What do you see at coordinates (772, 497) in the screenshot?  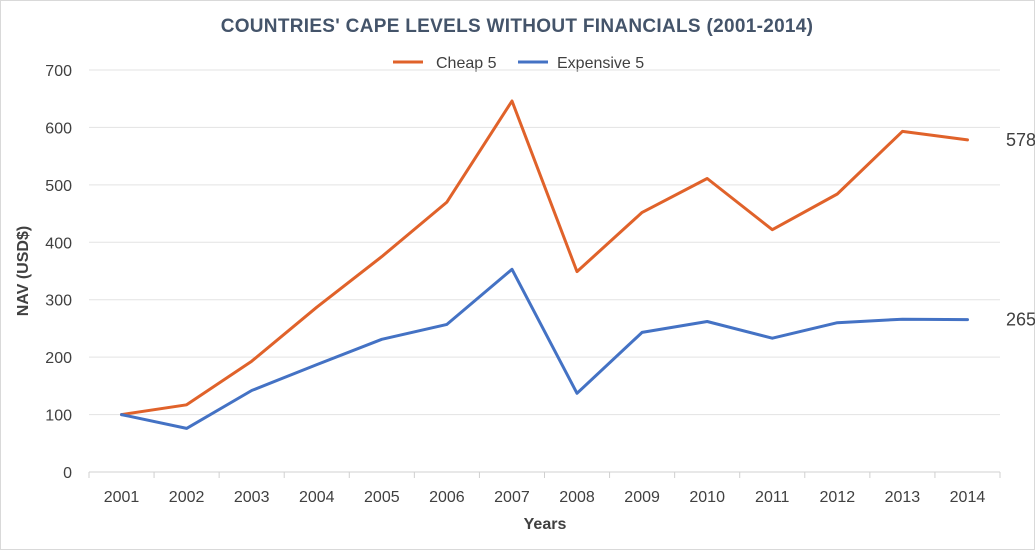 I see `x-tick-label: 2011` at bounding box center [772, 497].